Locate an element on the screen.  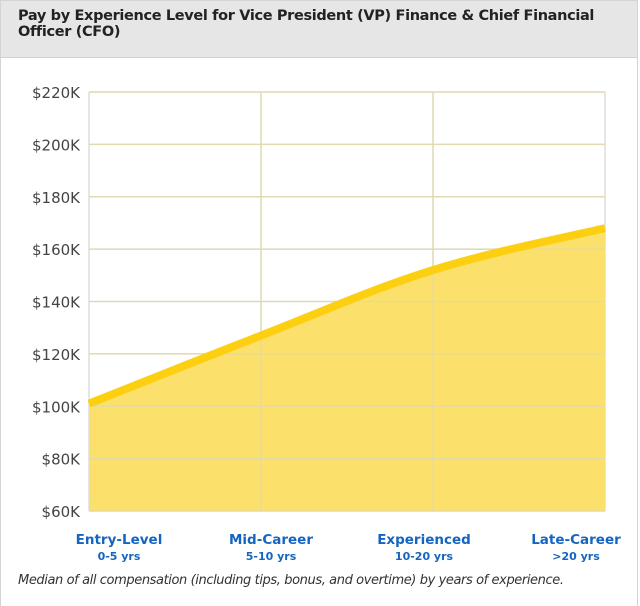
y-tick-label: $120K is located at coordinates (56, 355).